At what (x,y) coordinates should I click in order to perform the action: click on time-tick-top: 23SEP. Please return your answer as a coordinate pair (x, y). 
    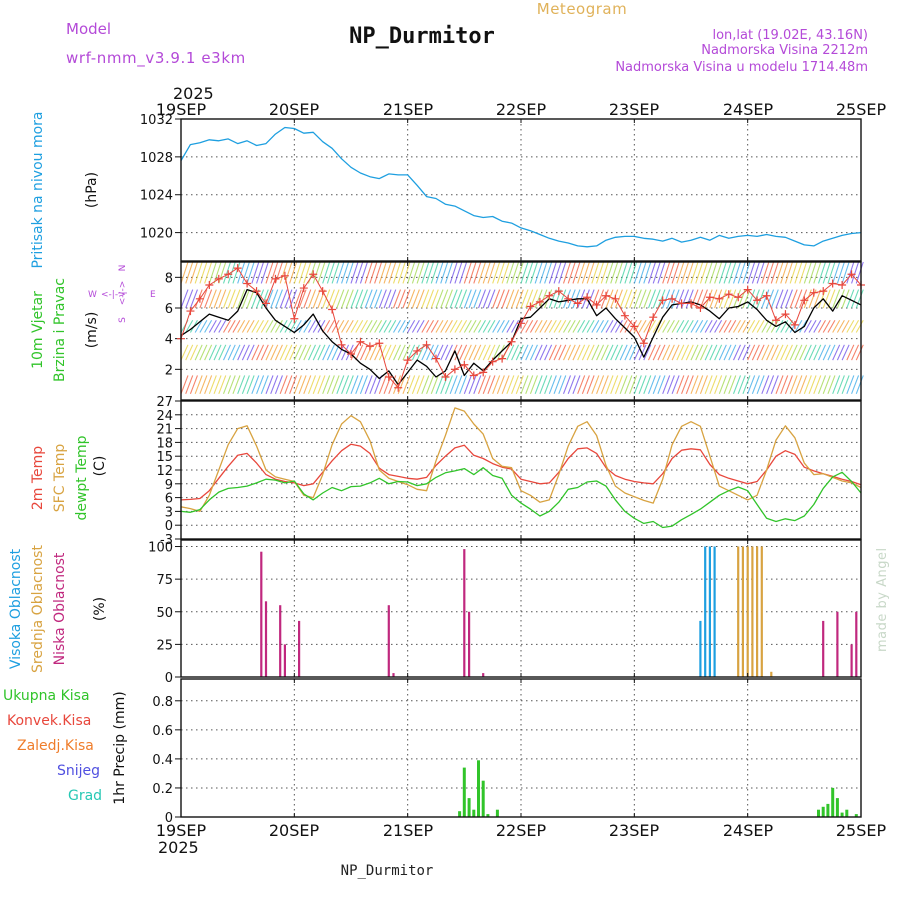
    Looking at the image, I should click on (634, 109).